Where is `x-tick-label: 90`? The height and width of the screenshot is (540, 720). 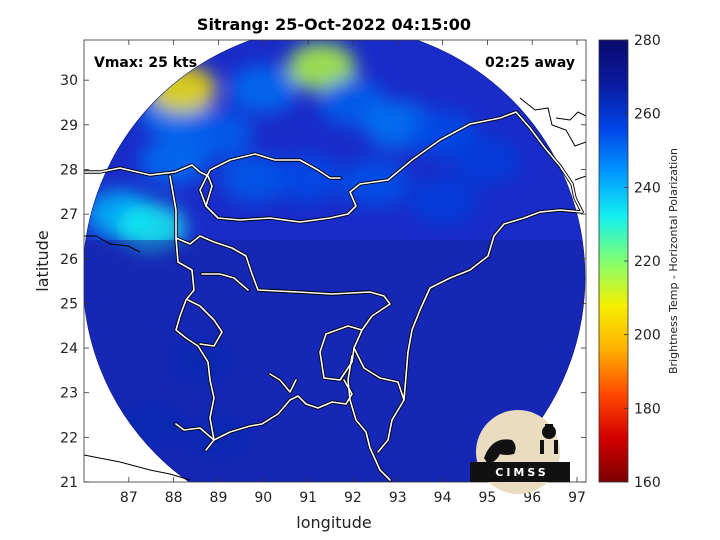 x-tick-label: 90 is located at coordinates (263, 498).